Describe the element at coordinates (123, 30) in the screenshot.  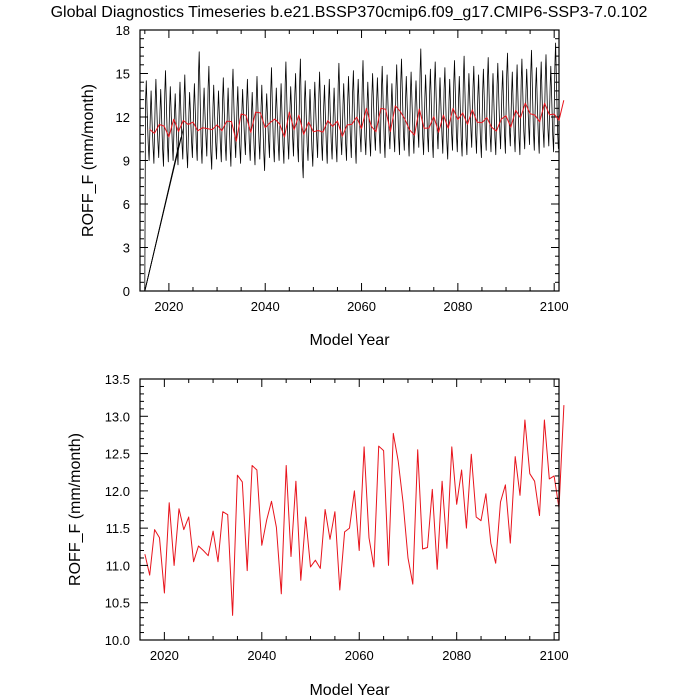
I see `y-tick-label: 18` at that location.